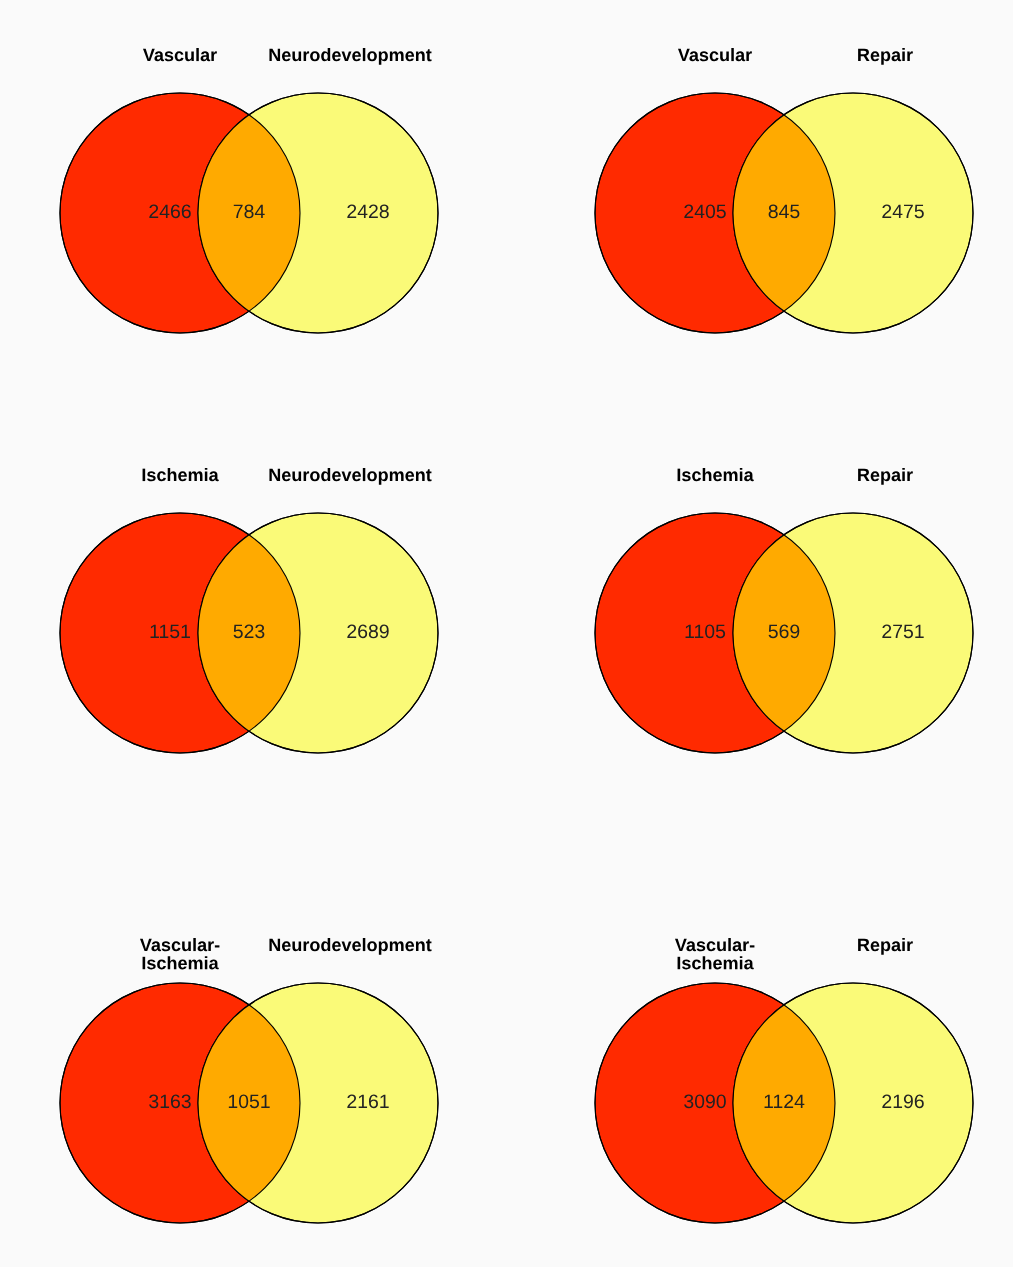 This screenshot has height=1267, width=1013. Describe the element at coordinates (249, 211) in the screenshot. I see `data-label: 784` at that location.